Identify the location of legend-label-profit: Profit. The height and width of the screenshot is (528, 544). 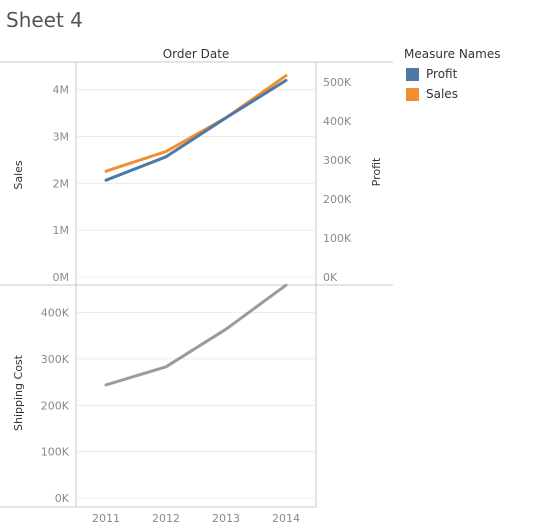
(442, 74).